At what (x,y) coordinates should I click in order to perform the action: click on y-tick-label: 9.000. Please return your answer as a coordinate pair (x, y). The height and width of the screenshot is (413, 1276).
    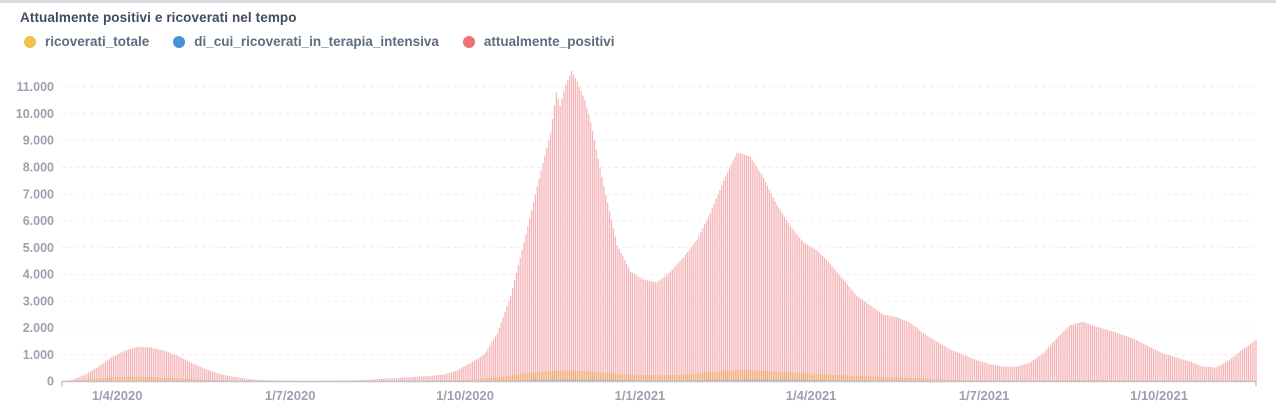
    Looking at the image, I should click on (38, 141).